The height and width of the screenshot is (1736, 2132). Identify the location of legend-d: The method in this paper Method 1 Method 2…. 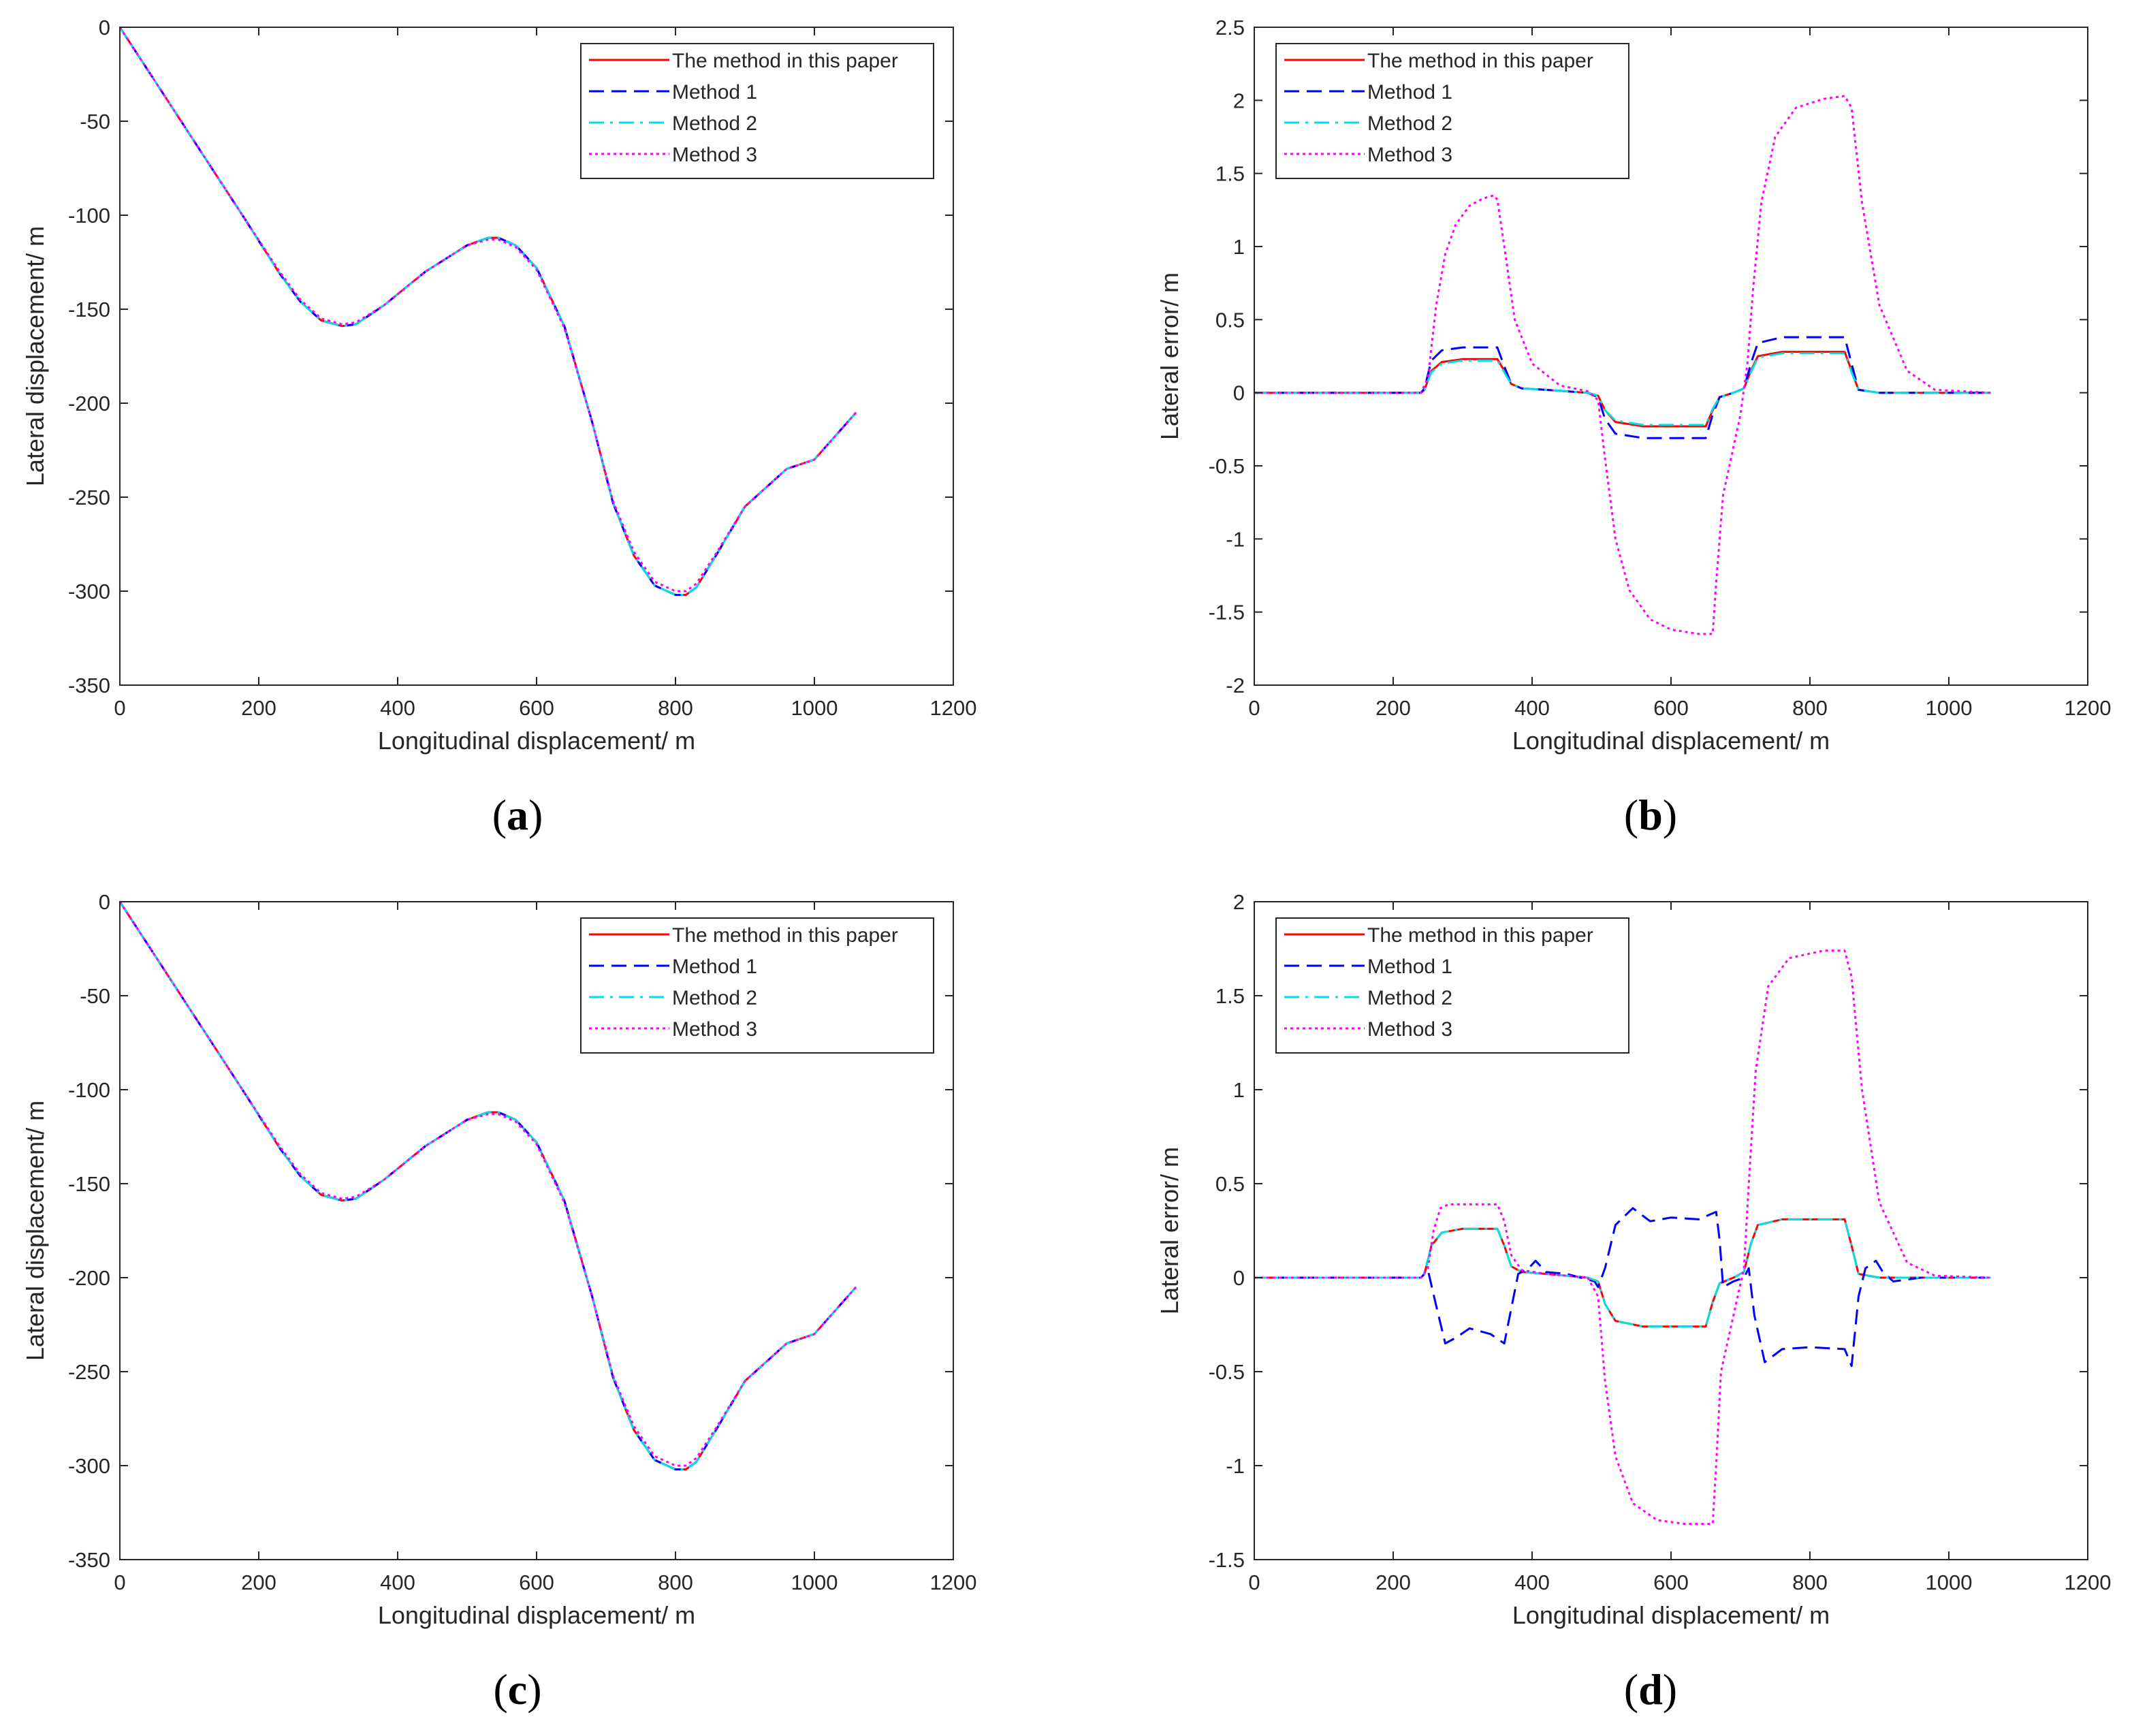
(1452, 986).